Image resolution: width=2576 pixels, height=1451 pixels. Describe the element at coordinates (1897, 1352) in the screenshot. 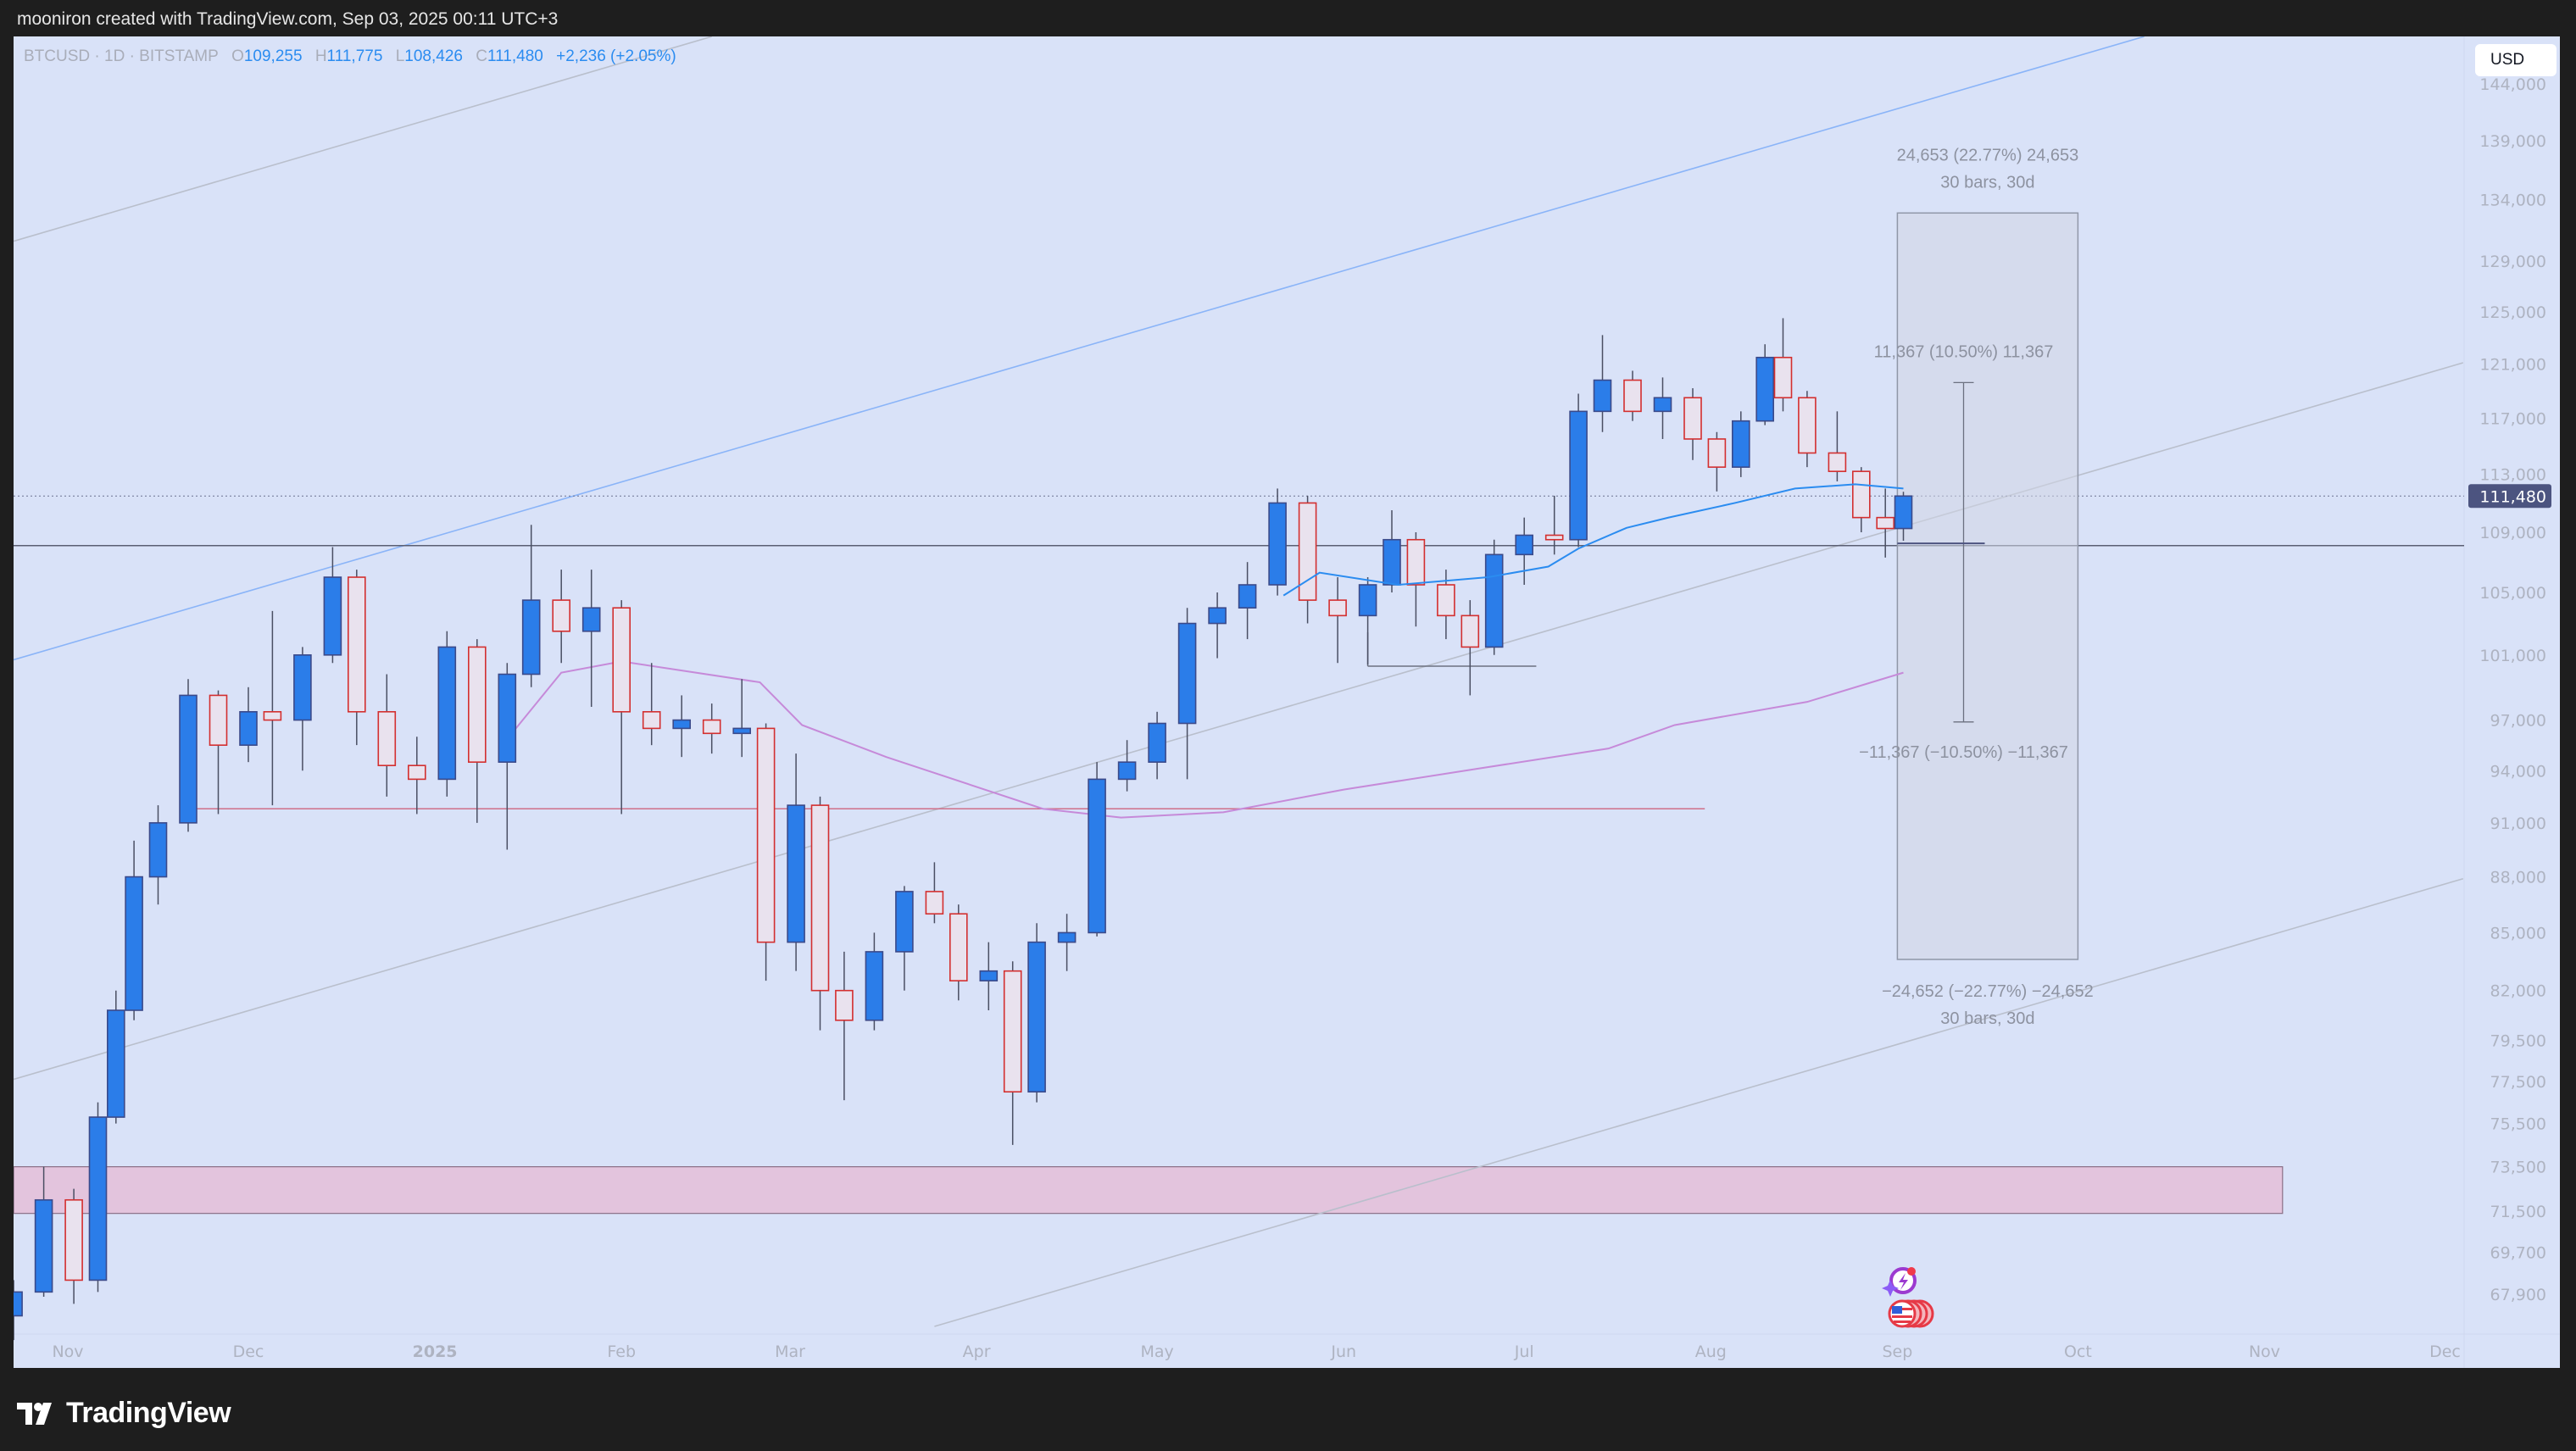

I see `time-tick-label: Sep` at that location.